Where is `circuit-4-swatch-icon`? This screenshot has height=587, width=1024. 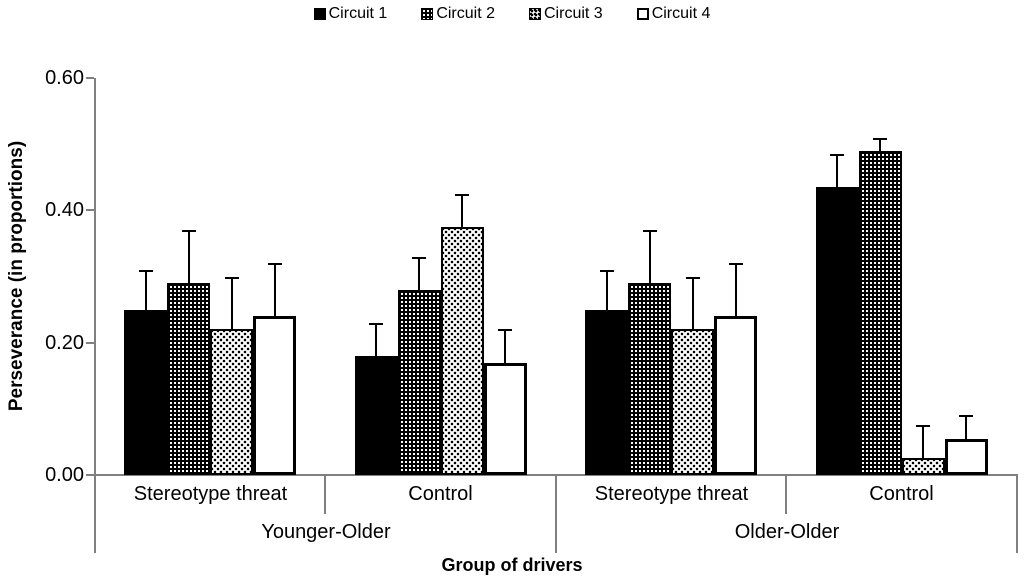
circuit-4-swatch-icon is located at coordinates (642, 14).